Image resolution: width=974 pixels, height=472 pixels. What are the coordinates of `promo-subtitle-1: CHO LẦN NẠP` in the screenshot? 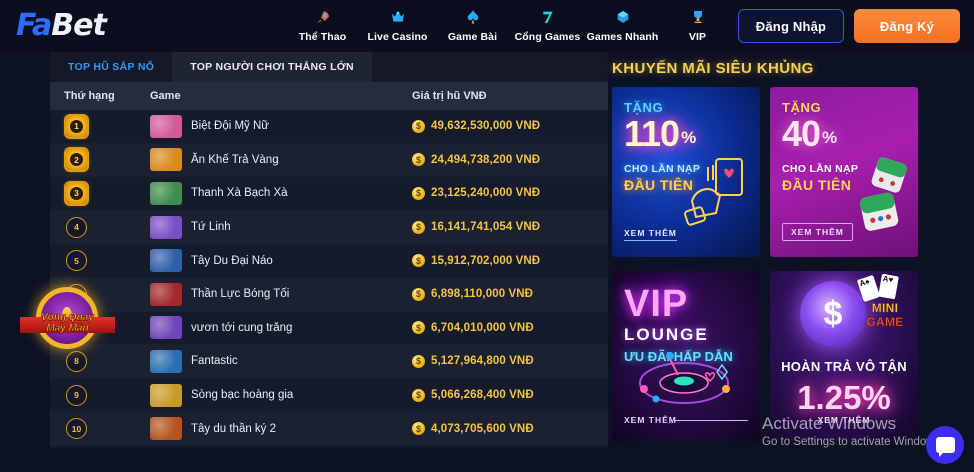 It's located at (662, 169).